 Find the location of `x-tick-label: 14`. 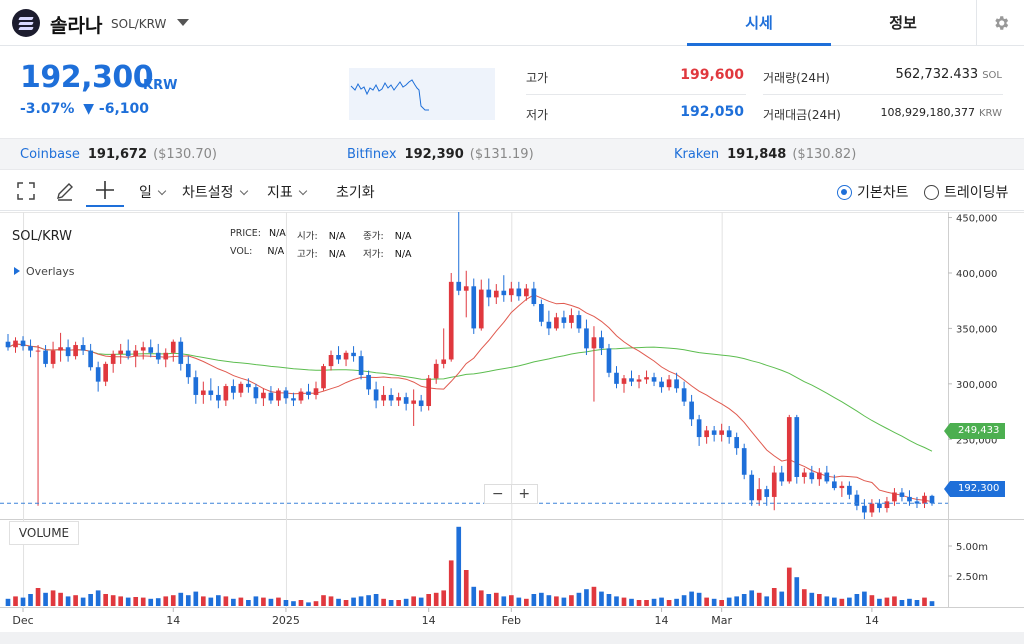

x-tick-label: 14 is located at coordinates (173, 620).